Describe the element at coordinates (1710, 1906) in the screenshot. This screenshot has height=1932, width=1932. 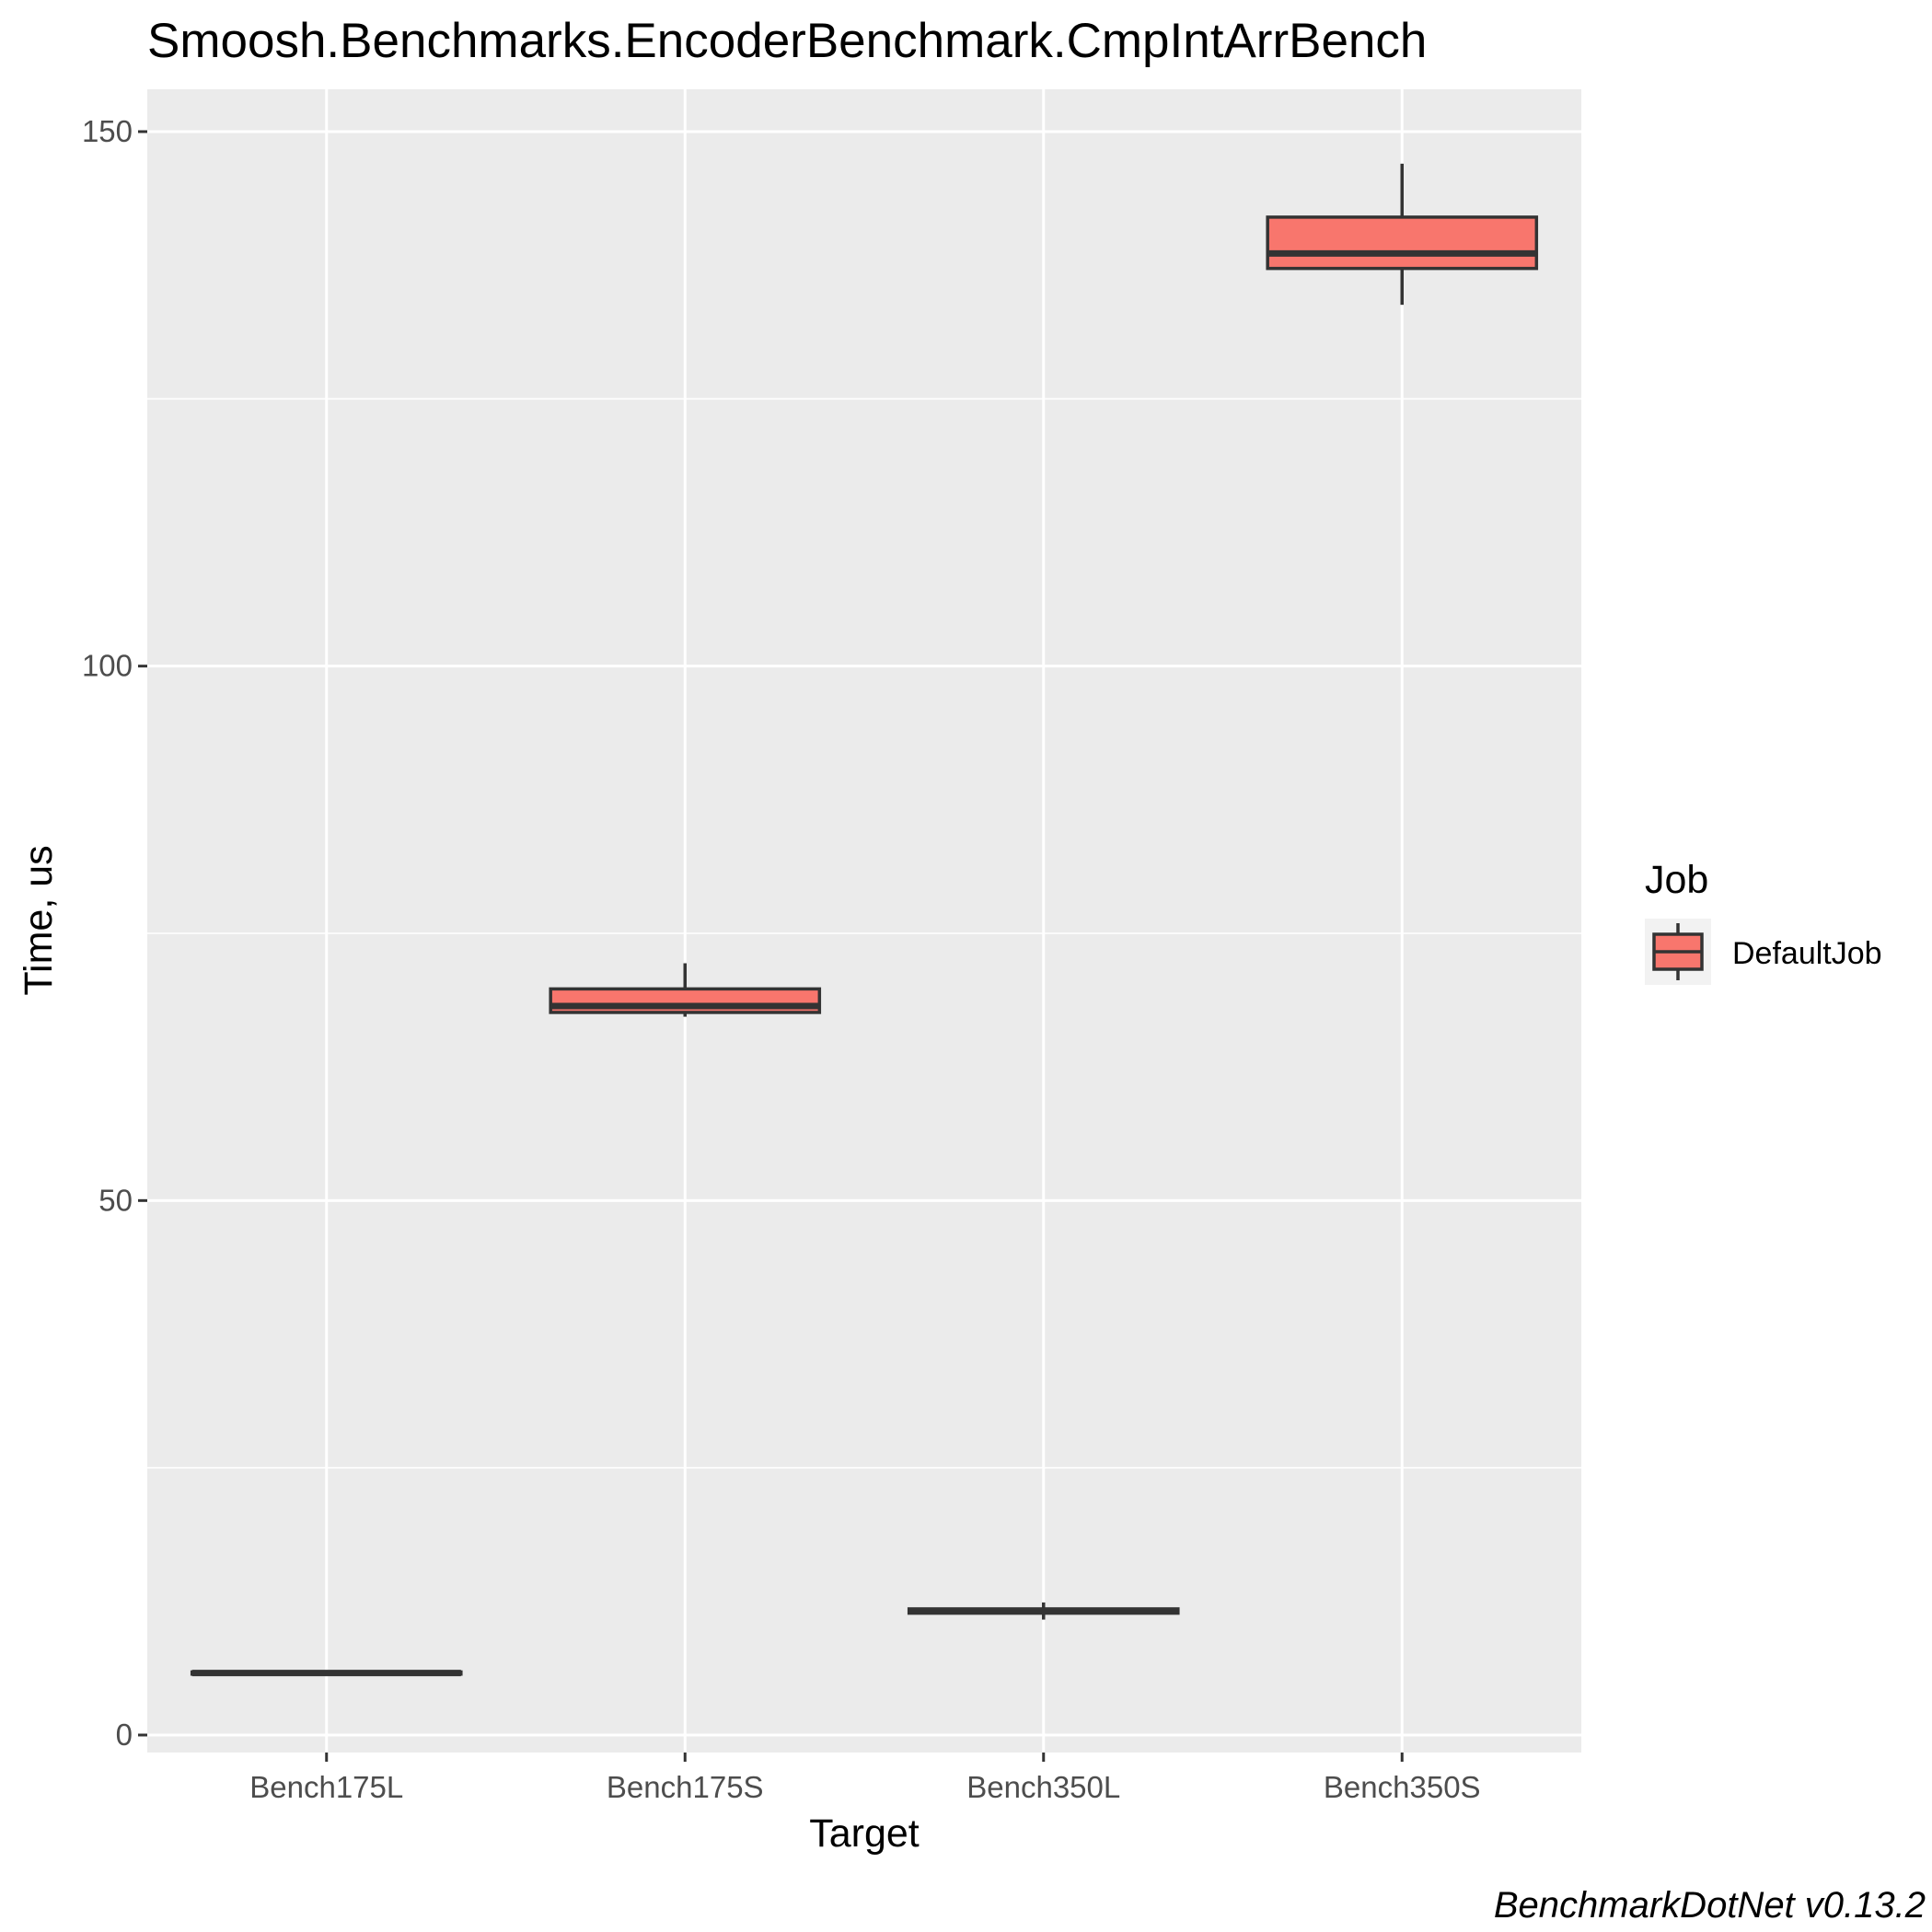
I see `caption: BenchmarkDotNet v0.13.2` at that location.